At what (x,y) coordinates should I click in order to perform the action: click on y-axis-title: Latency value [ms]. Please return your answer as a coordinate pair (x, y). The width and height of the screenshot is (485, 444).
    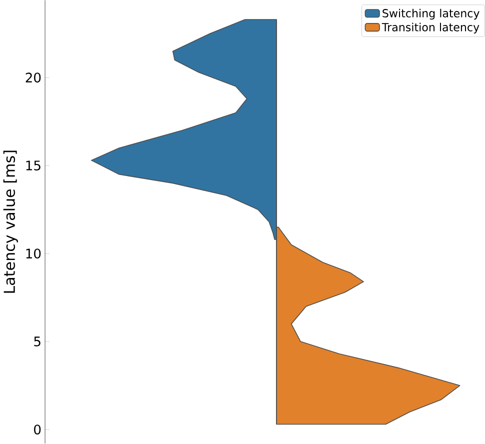
    Looking at the image, I should click on (10, 221).